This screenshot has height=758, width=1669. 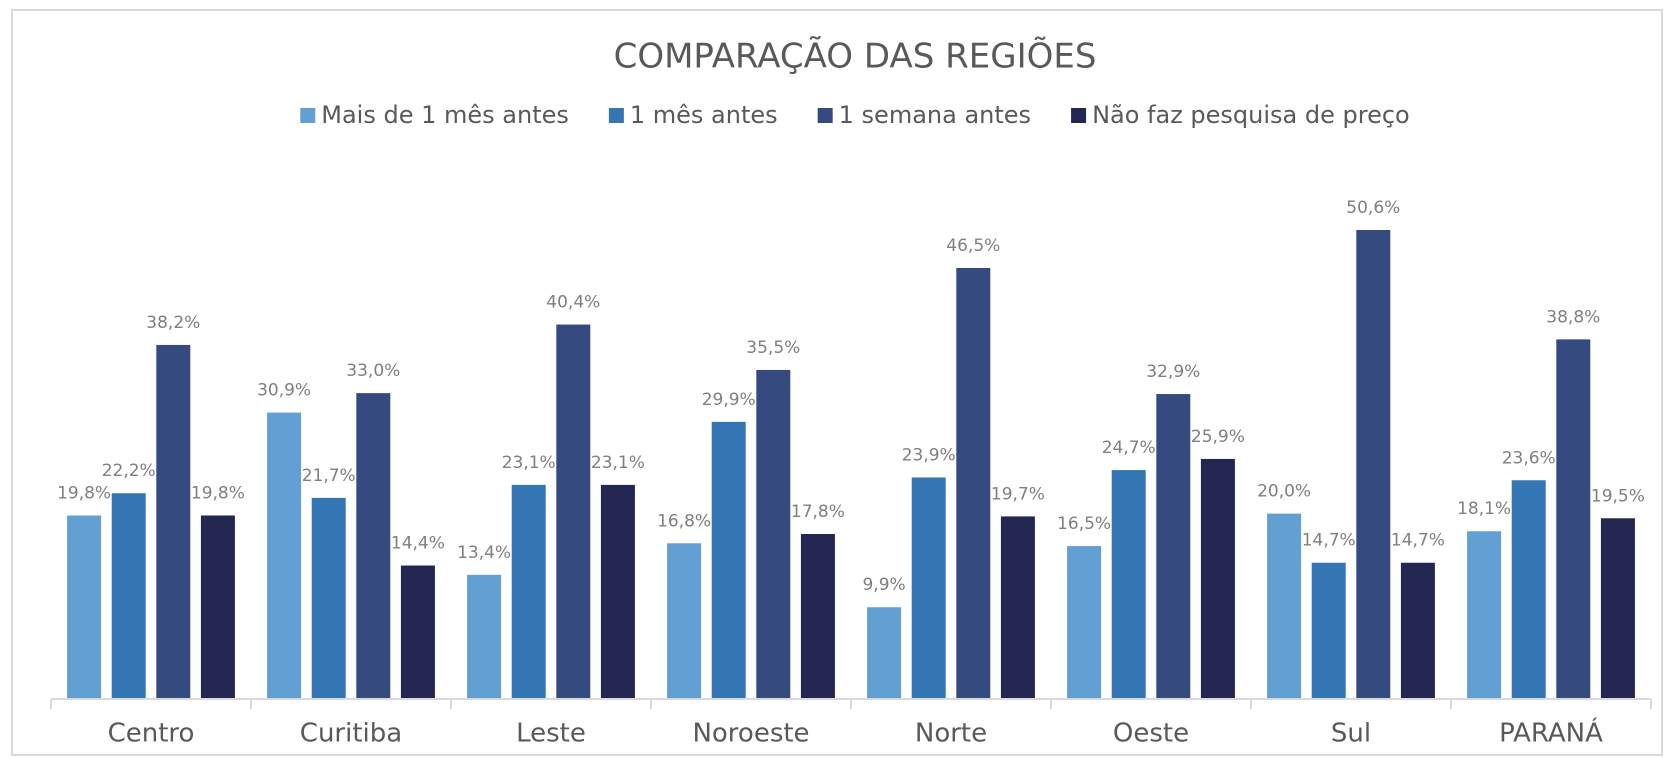 What do you see at coordinates (573, 303) in the screenshot?
I see `data-label: 40,4%` at bounding box center [573, 303].